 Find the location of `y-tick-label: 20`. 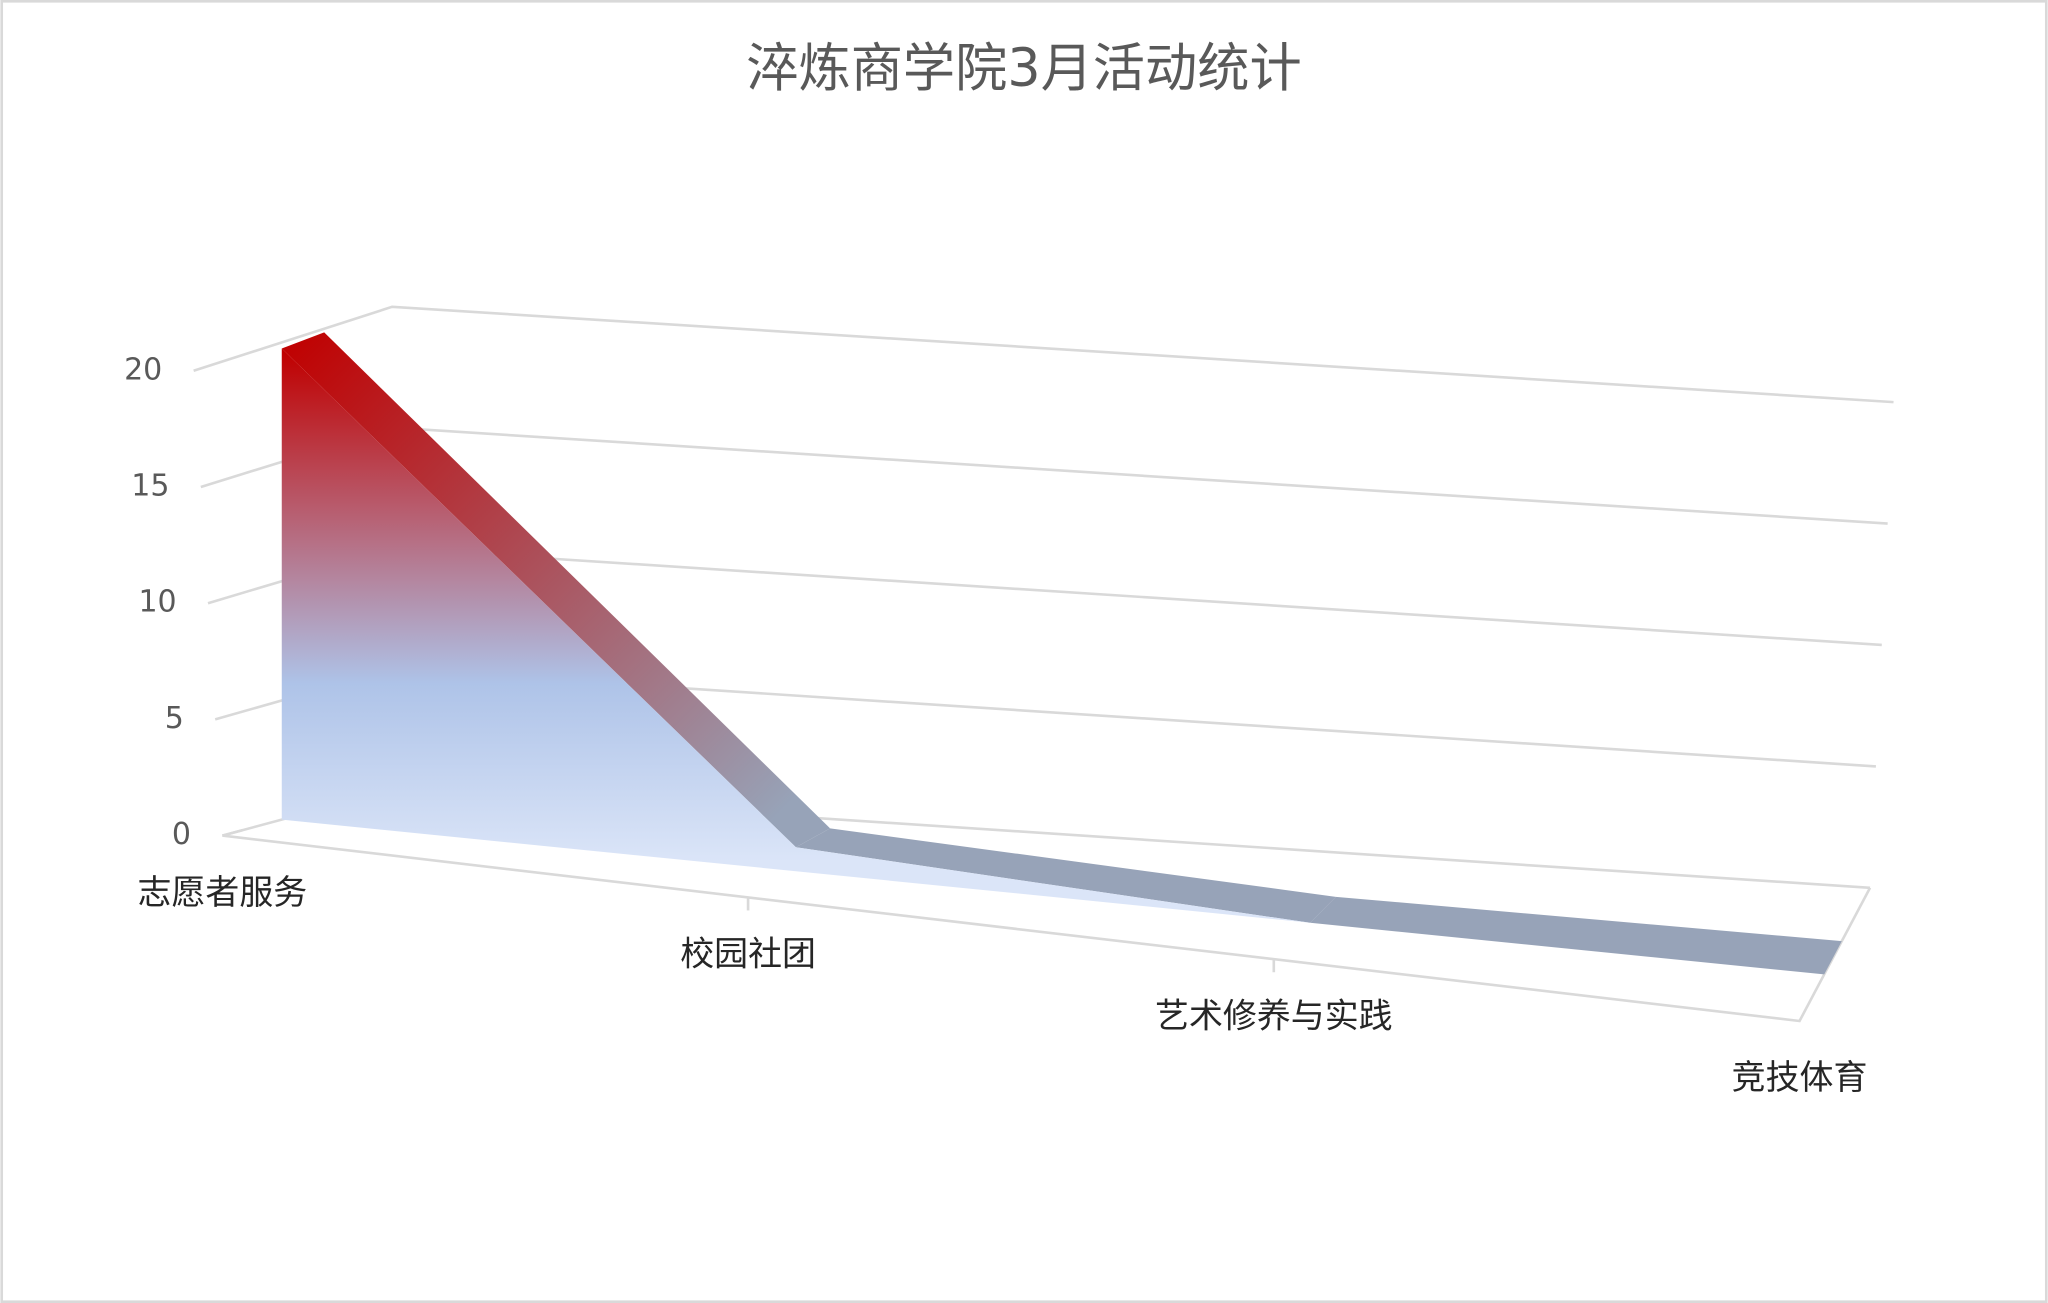

y-tick-label: 20 is located at coordinates (143, 369).